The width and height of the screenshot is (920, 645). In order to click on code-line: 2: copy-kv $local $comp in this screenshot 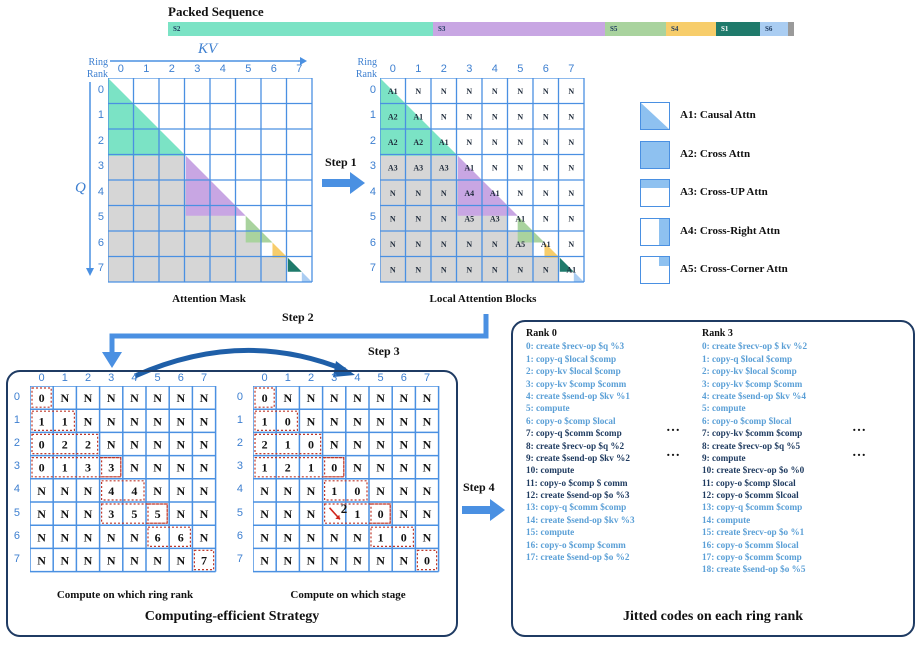, I will do `click(573, 371)`.